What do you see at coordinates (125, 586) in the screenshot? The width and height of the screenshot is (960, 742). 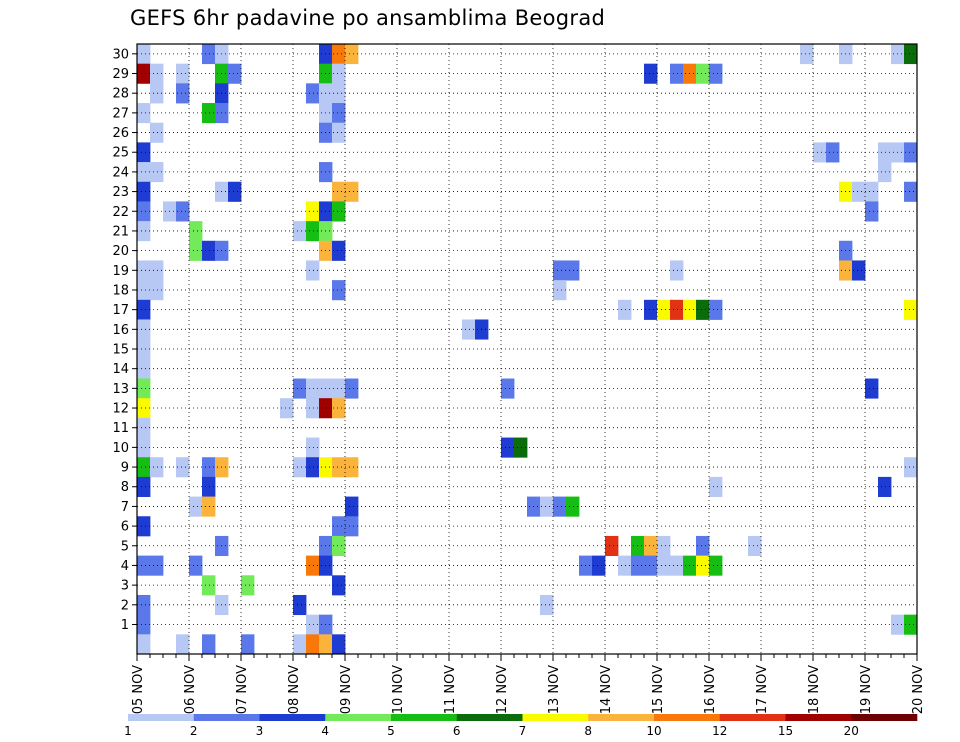 I see `y-tick-label: 3` at bounding box center [125, 586].